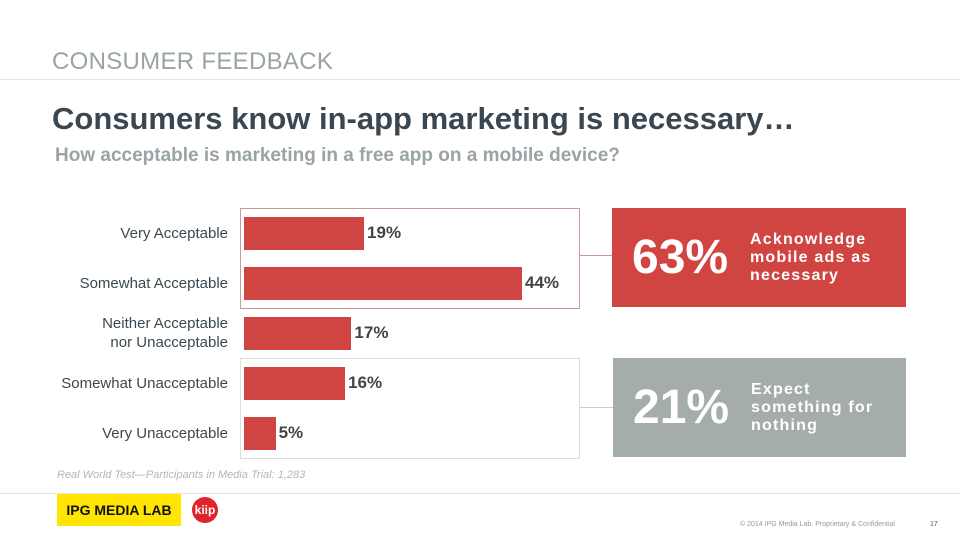 The image size is (960, 540). What do you see at coordinates (371, 332) in the screenshot?
I see `data-label: 17%` at bounding box center [371, 332].